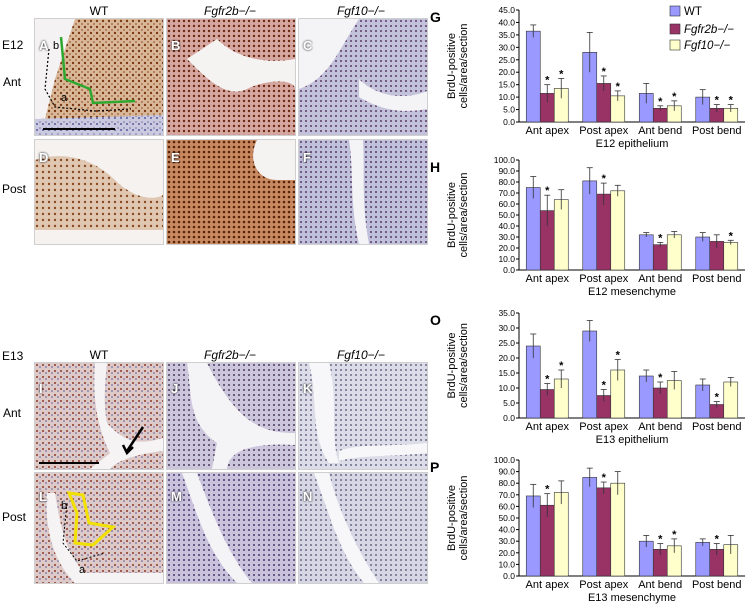 This screenshot has width=747, height=611. What do you see at coordinates (44, 45) in the screenshot?
I see `panel-letter-a: A` at bounding box center [44, 45].